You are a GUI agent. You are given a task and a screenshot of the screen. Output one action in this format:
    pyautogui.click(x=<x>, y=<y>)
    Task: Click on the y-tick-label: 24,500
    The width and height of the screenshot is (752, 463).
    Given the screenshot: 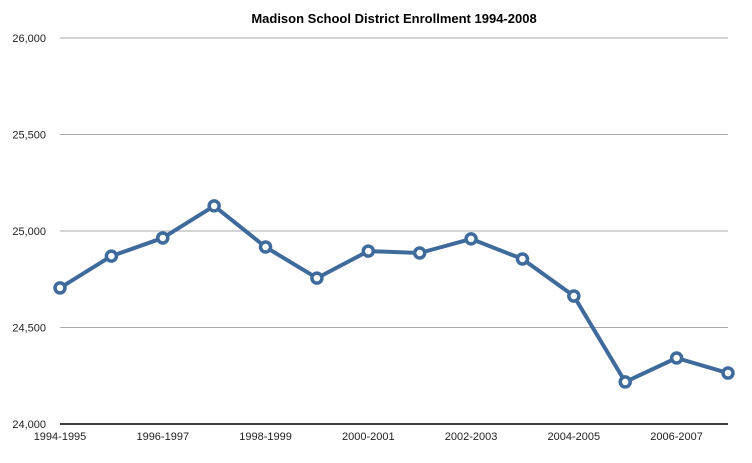 What is the action you would take?
    pyautogui.click(x=29, y=329)
    